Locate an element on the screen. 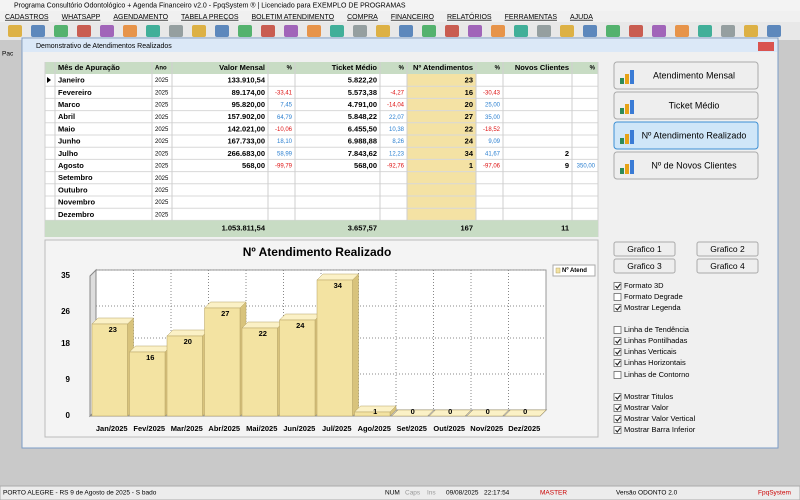 The width and height of the screenshot is (800, 500). menu-item: FERRAMENTAS is located at coordinates (531, 17).